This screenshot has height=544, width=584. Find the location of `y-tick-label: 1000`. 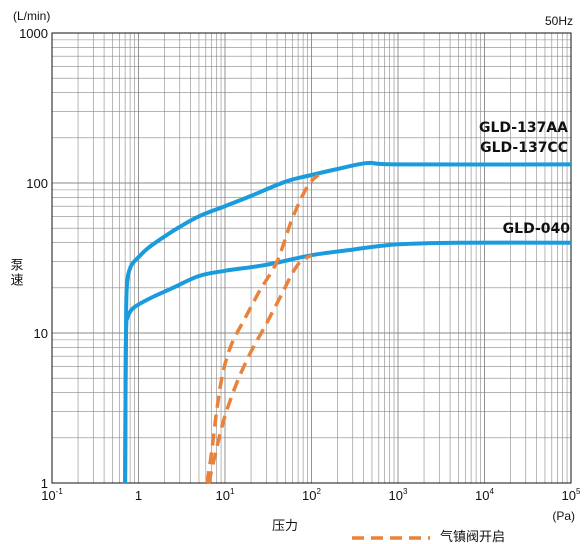

y-tick-label: 1000 is located at coordinates (33, 33).